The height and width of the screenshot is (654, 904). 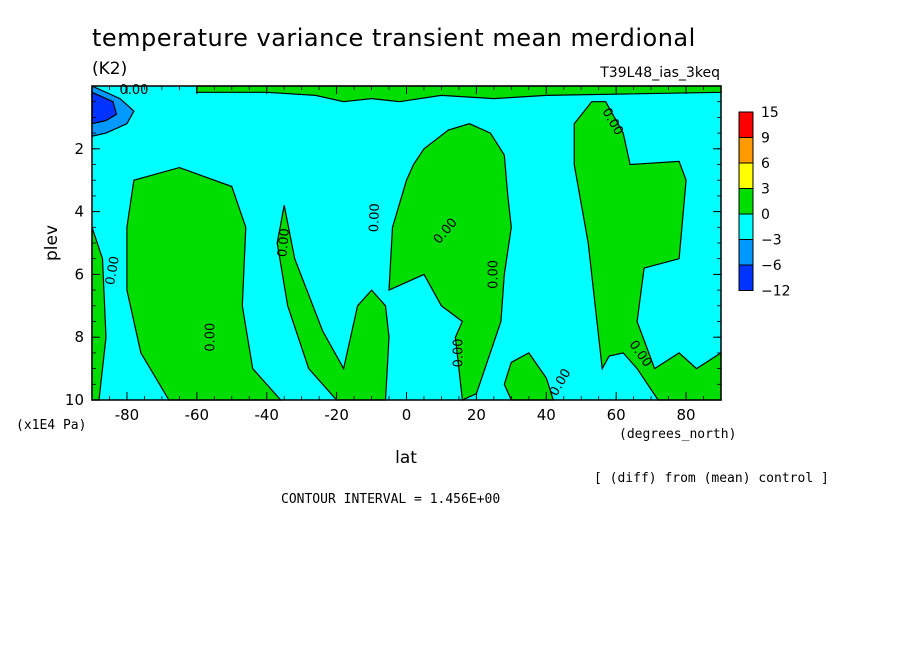 I want to click on legend-level-label: 3, so click(x=765, y=190).